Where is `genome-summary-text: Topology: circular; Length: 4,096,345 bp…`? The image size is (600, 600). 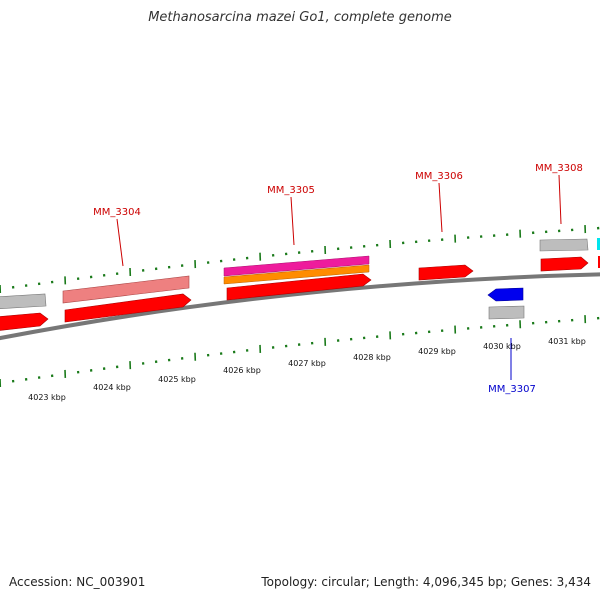 genome-summary-text: Topology: circular; Length: 4,096,345 bp… is located at coordinates (426, 582).